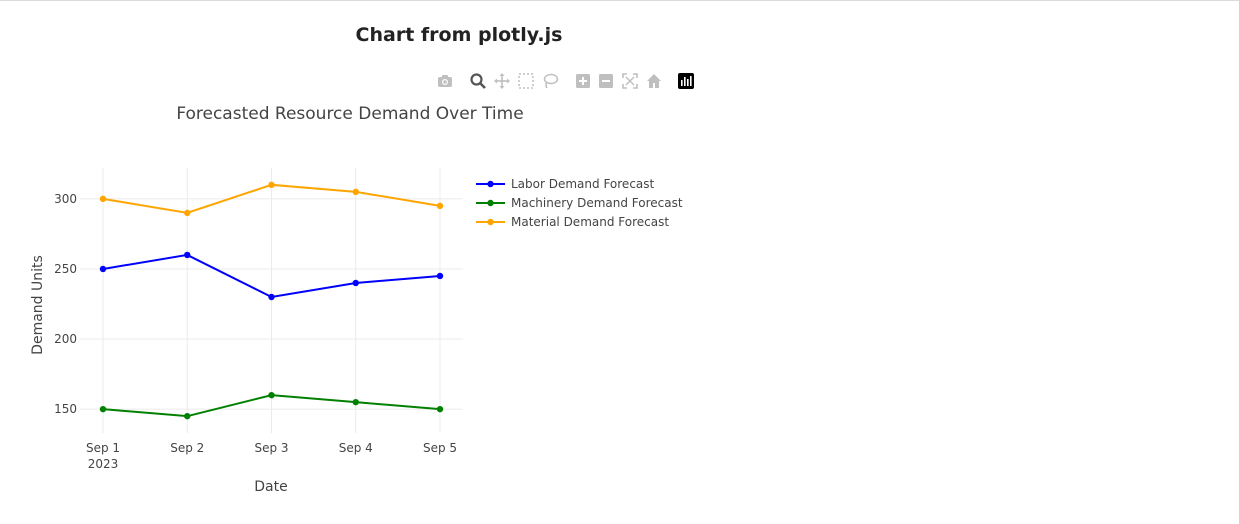 The width and height of the screenshot is (1239, 524). I want to click on x-tick-label: Sep 2, so click(187, 448).